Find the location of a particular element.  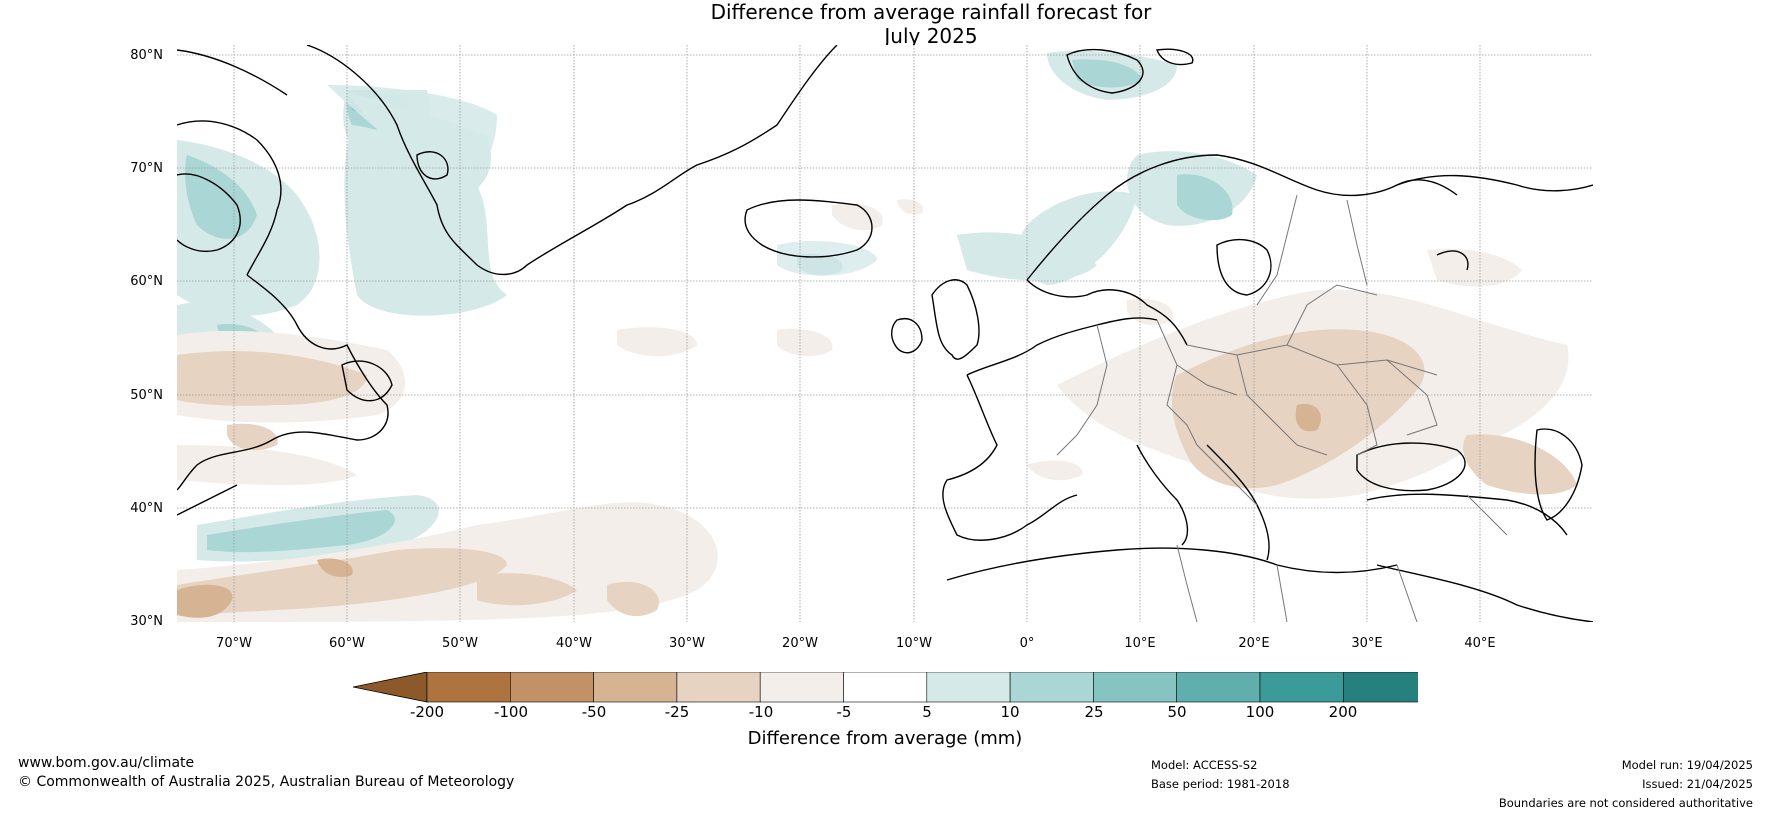

colorbar-tick: -100 is located at coordinates (511, 712).